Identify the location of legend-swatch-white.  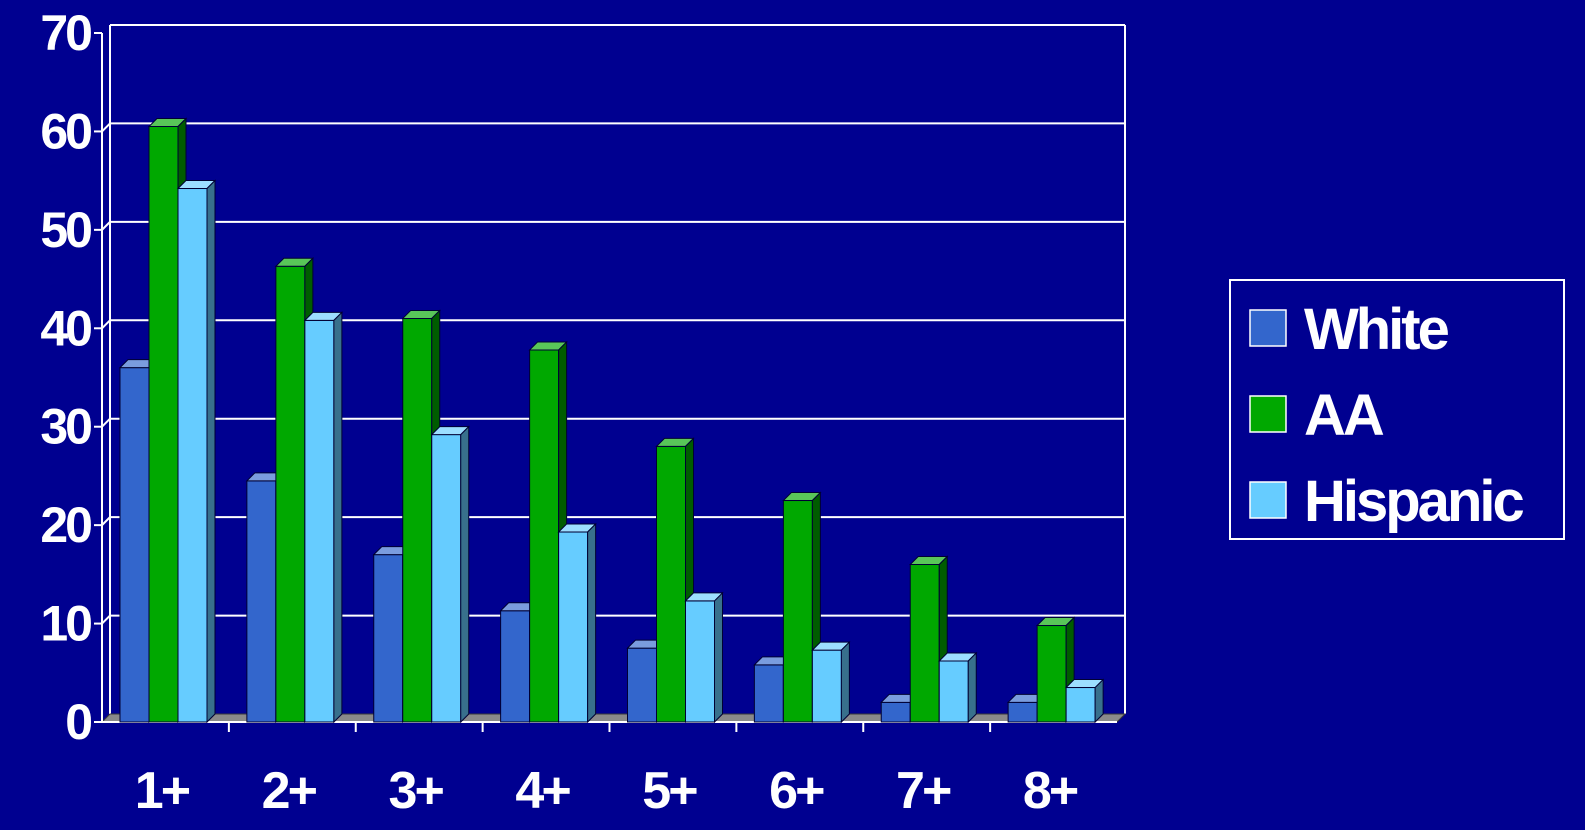
(1268, 328).